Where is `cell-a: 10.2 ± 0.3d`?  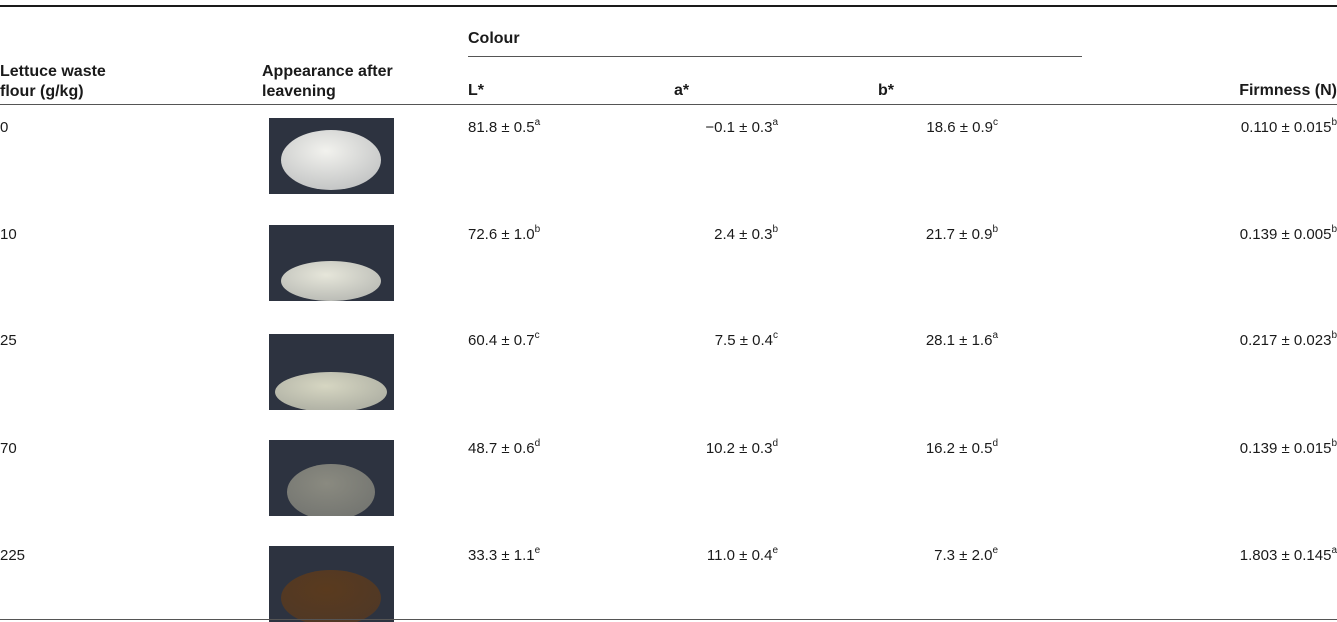 cell-a: 10.2 ± 0.3d is located at coordinates (741, 448).